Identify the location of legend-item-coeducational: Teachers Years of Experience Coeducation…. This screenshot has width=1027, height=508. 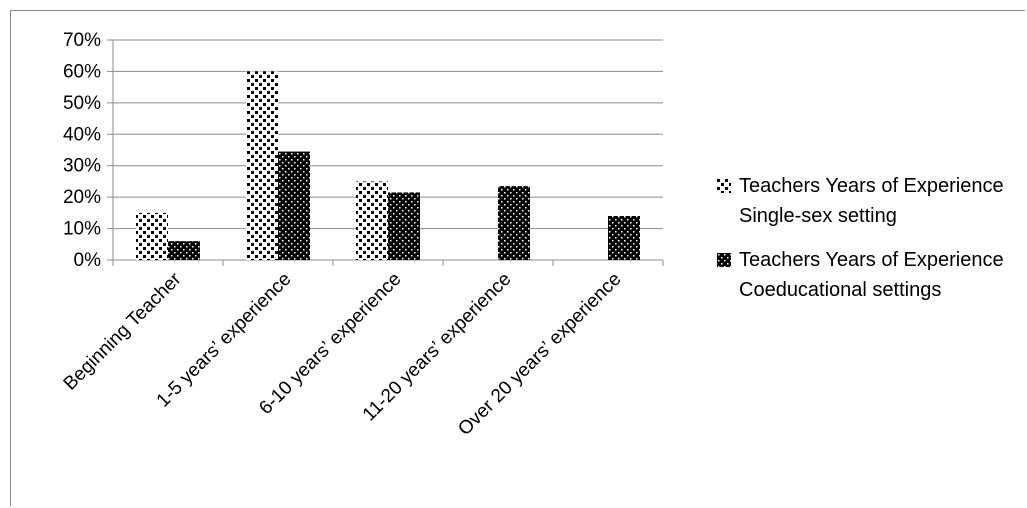
(872, 275).